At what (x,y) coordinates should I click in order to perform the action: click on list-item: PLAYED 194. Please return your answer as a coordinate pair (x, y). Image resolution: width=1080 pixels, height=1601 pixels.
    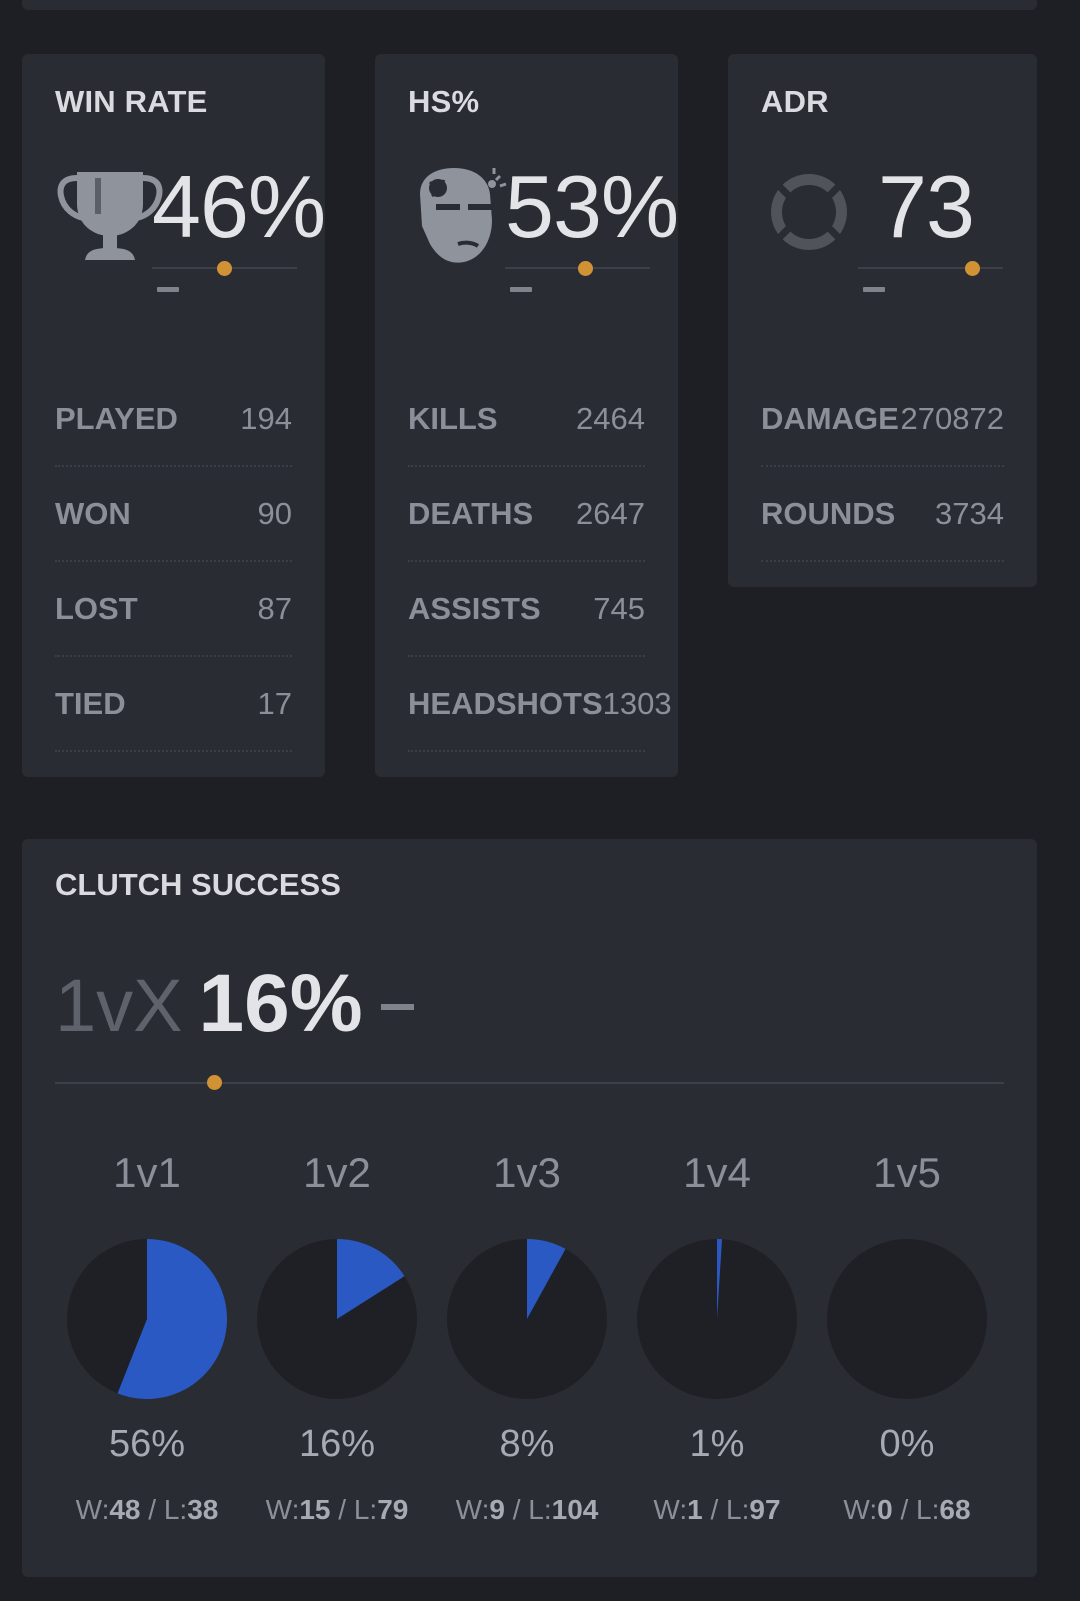
    Looking at the image, I should click on (173, 419).